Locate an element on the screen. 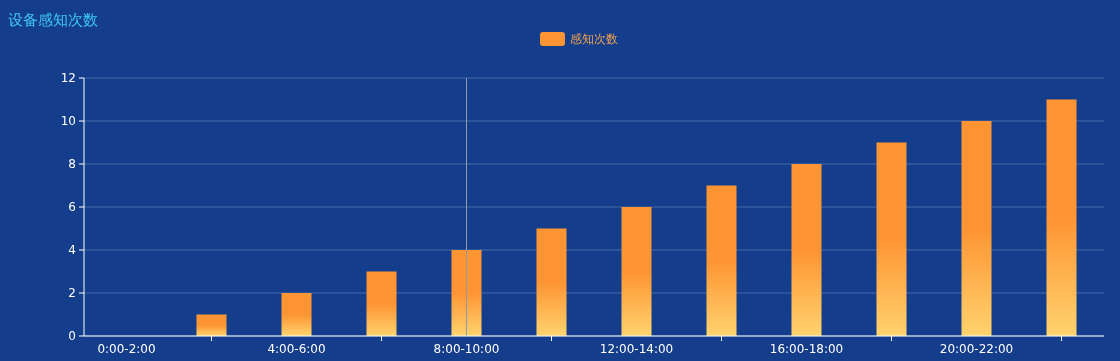 The width and height of the screenshot is (1120, 361). y-tick-label: 0 is located at coordinates (72, 336).